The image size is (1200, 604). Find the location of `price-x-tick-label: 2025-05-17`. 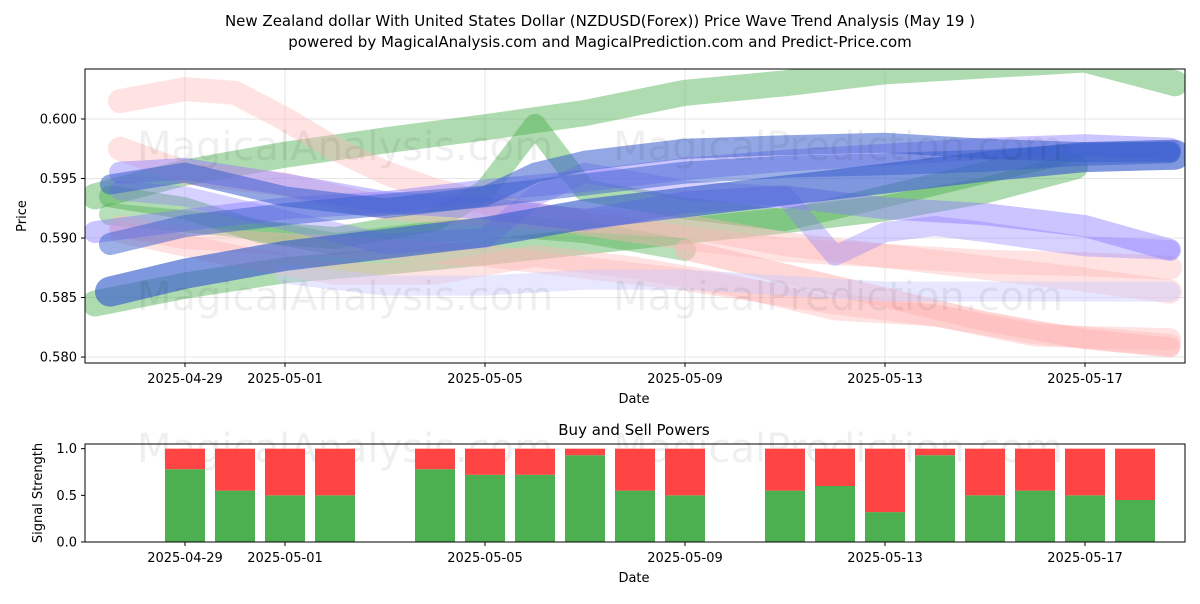

price-x-tick-label: 2025-05-17 is located at coordinates (1085, 379).